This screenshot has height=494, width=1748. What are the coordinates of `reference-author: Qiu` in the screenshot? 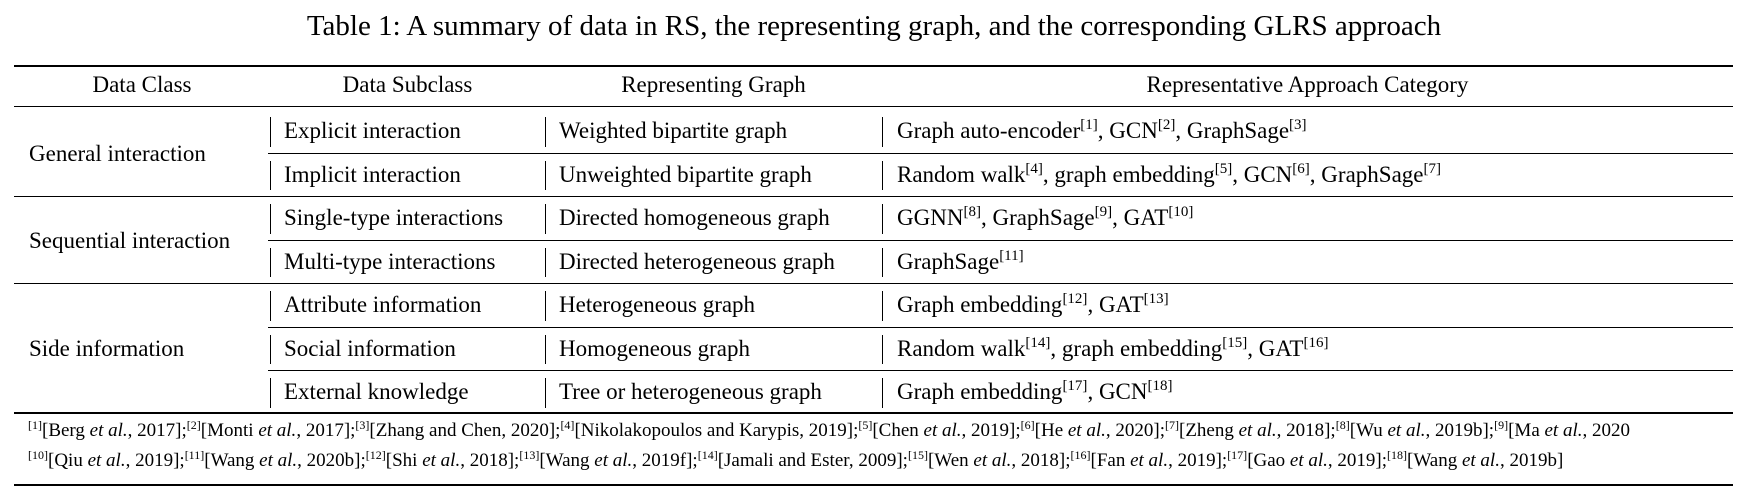 It's located at (71, 460).